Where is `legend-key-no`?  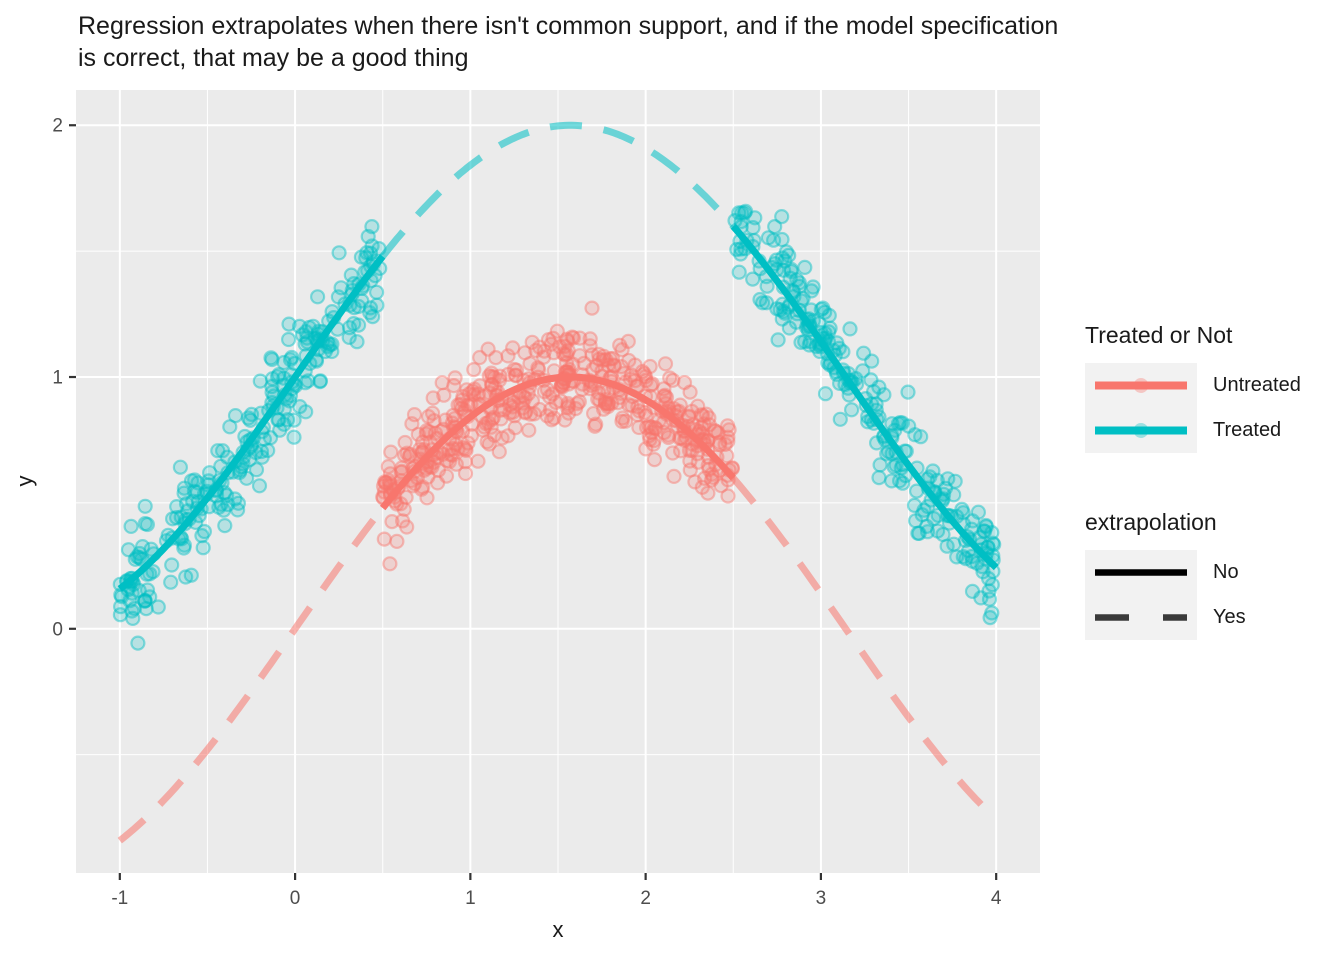
legend-key-no is located at coordinates (1141, 572).